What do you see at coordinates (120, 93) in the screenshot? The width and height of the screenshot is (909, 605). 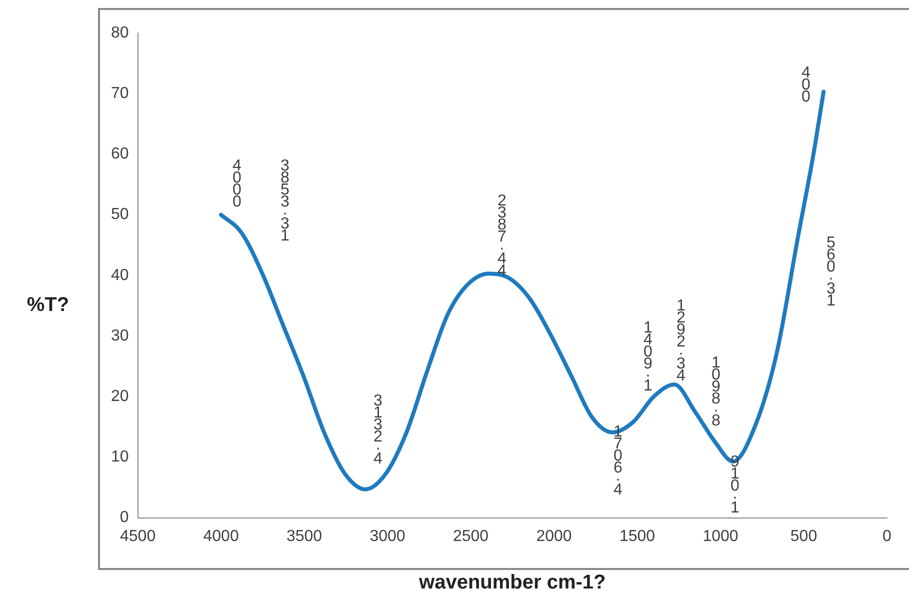 I see `y-tick-label: 70` at bounding box center [120, 93].